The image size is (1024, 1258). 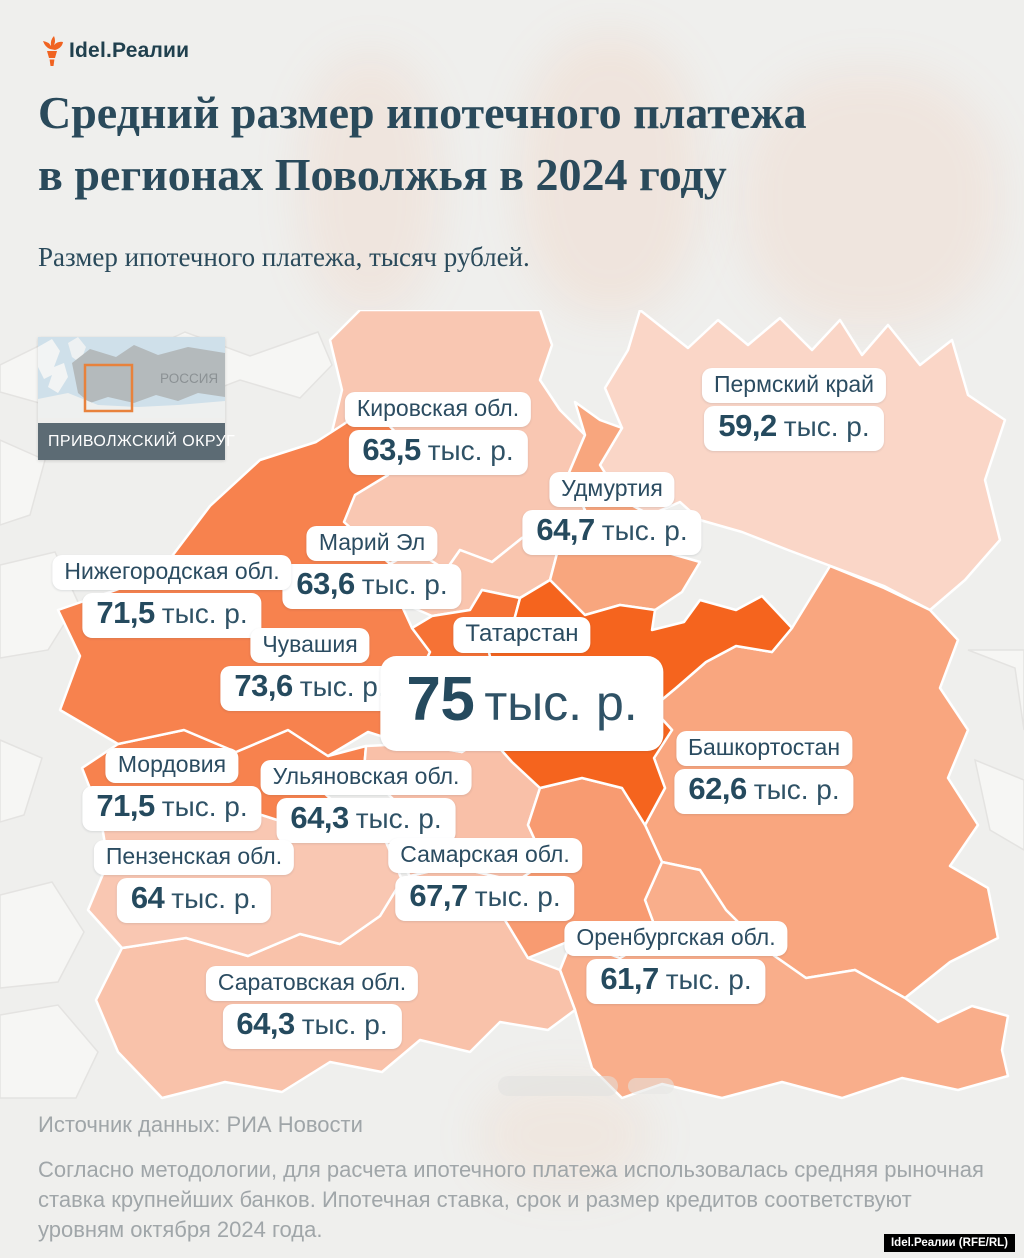 I want to click on title-line-1: Средний размер ипотечного платежа, so click(x=422, y=112).